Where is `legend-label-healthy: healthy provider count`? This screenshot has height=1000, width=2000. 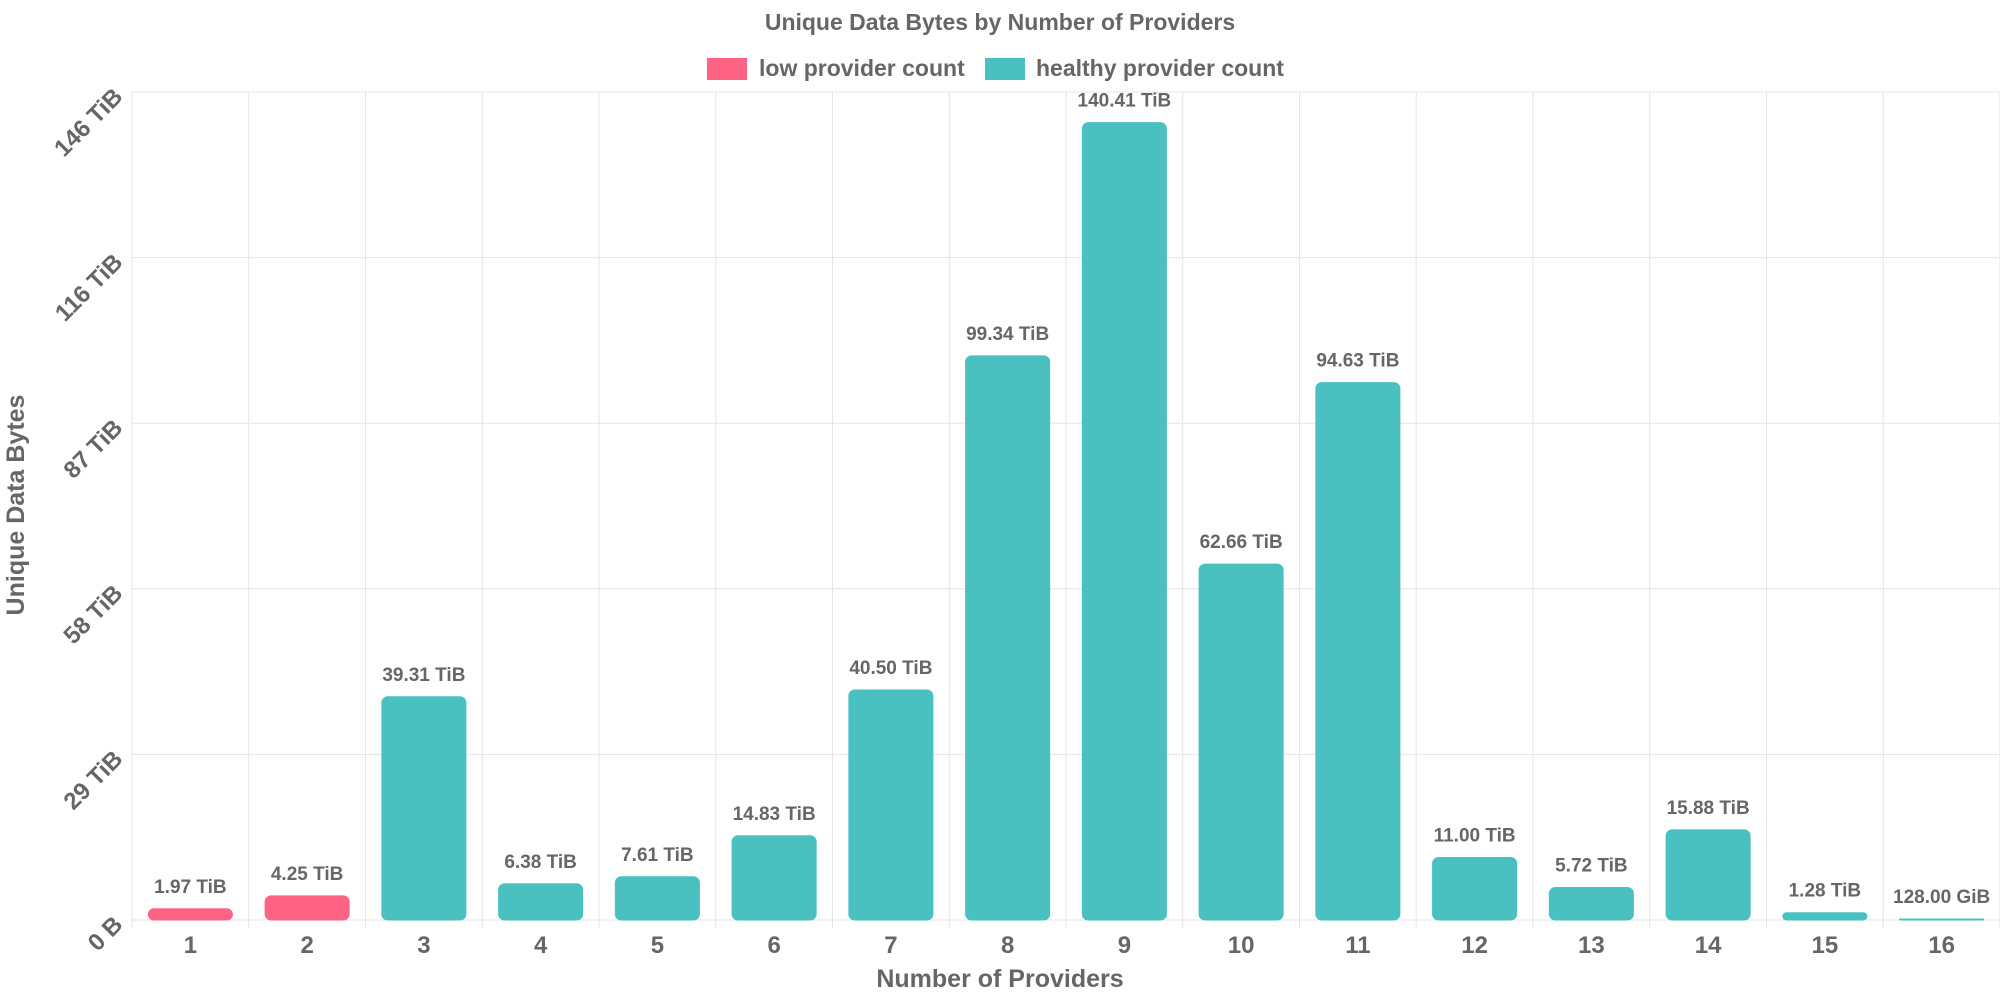 legend-label-healthy: healthy provider count is located at coordinates (1160, 68).